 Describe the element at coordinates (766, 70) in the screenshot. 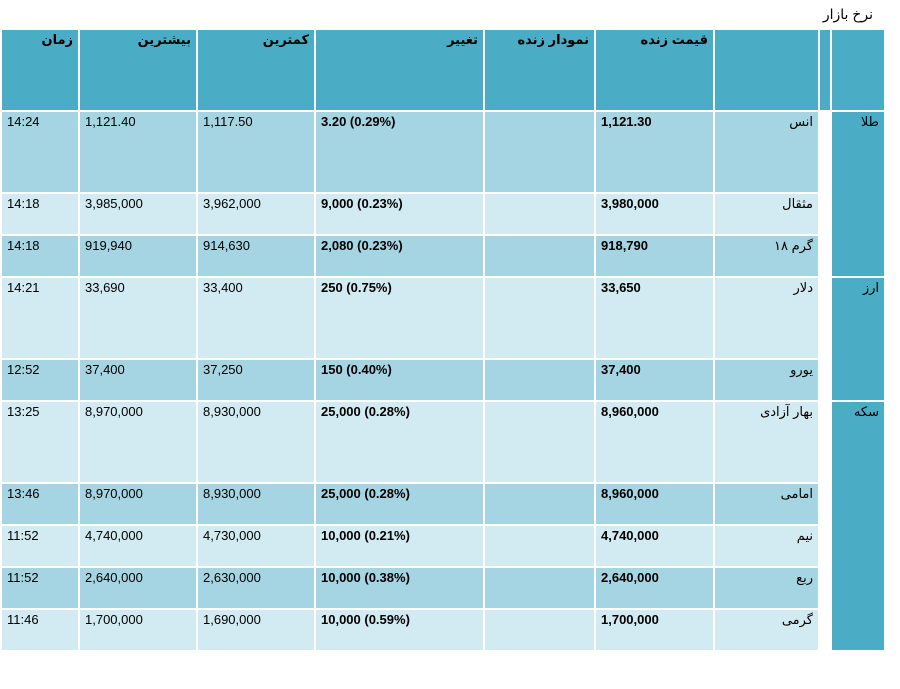

I see `header-name` at that location.